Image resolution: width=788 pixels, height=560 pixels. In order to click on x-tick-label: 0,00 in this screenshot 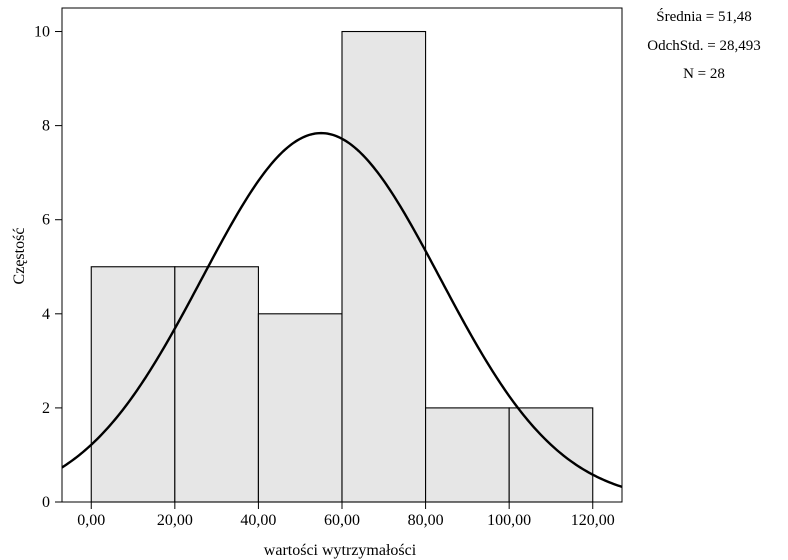, I will do `click(91, 520)`.